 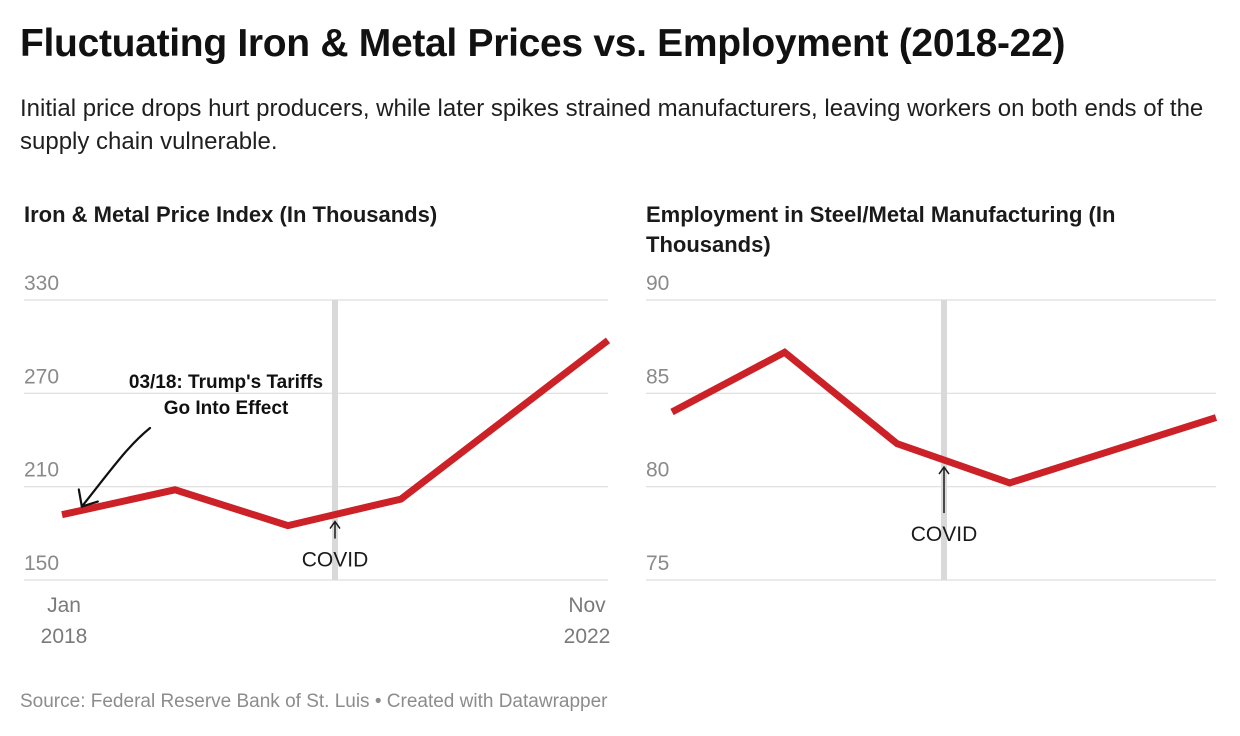 I want to click on y-tick-label: 270, so click(x=41, y=376).